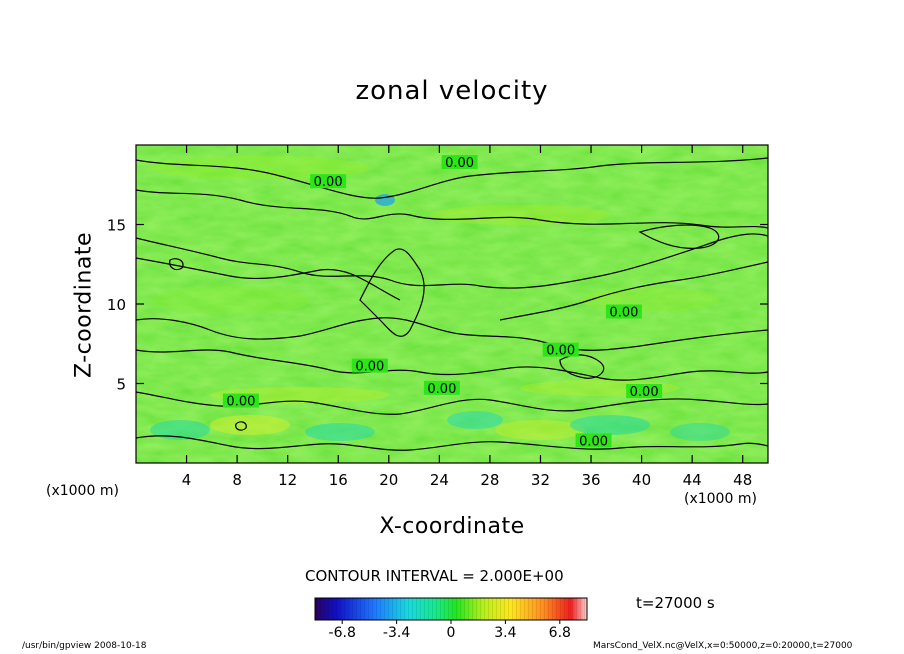 The height and width of the screenshot is (654, 904). What do you see at coordinates (187, 480) in the screenshot?
I see `x-tick-label: 4` at bounding box center [187, 480].